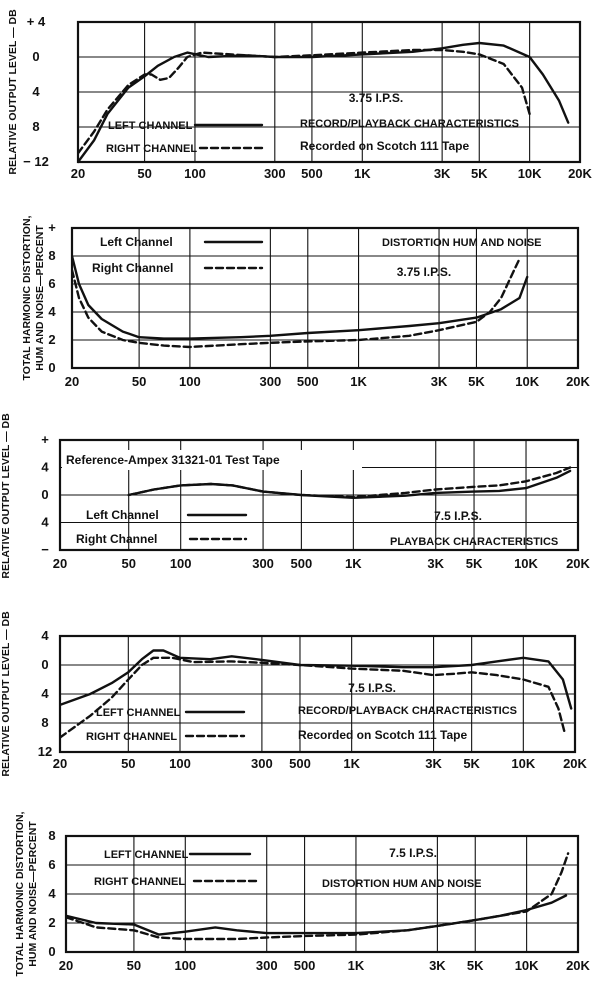  I want to click on y-axis-label: TOTAL HARMONIC DISTORTION,, so click(20, 893).